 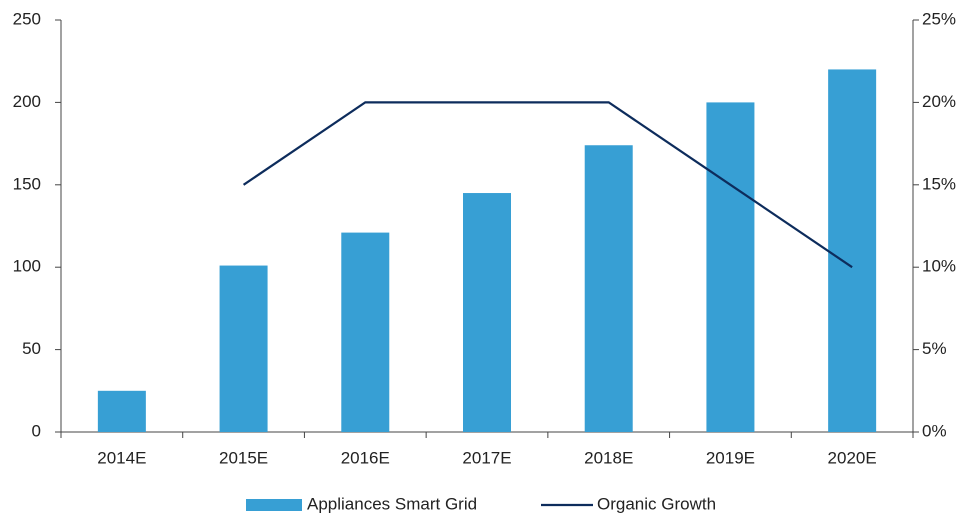 I want to click on x-tick-label: 2014E, so click(x=121, y=457).